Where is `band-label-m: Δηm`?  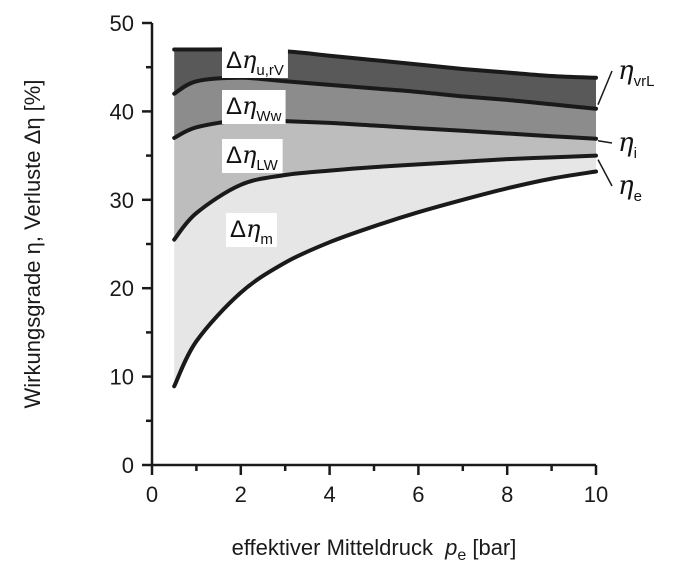 band-label-m: Δηm is located at coordinates (251, 230).